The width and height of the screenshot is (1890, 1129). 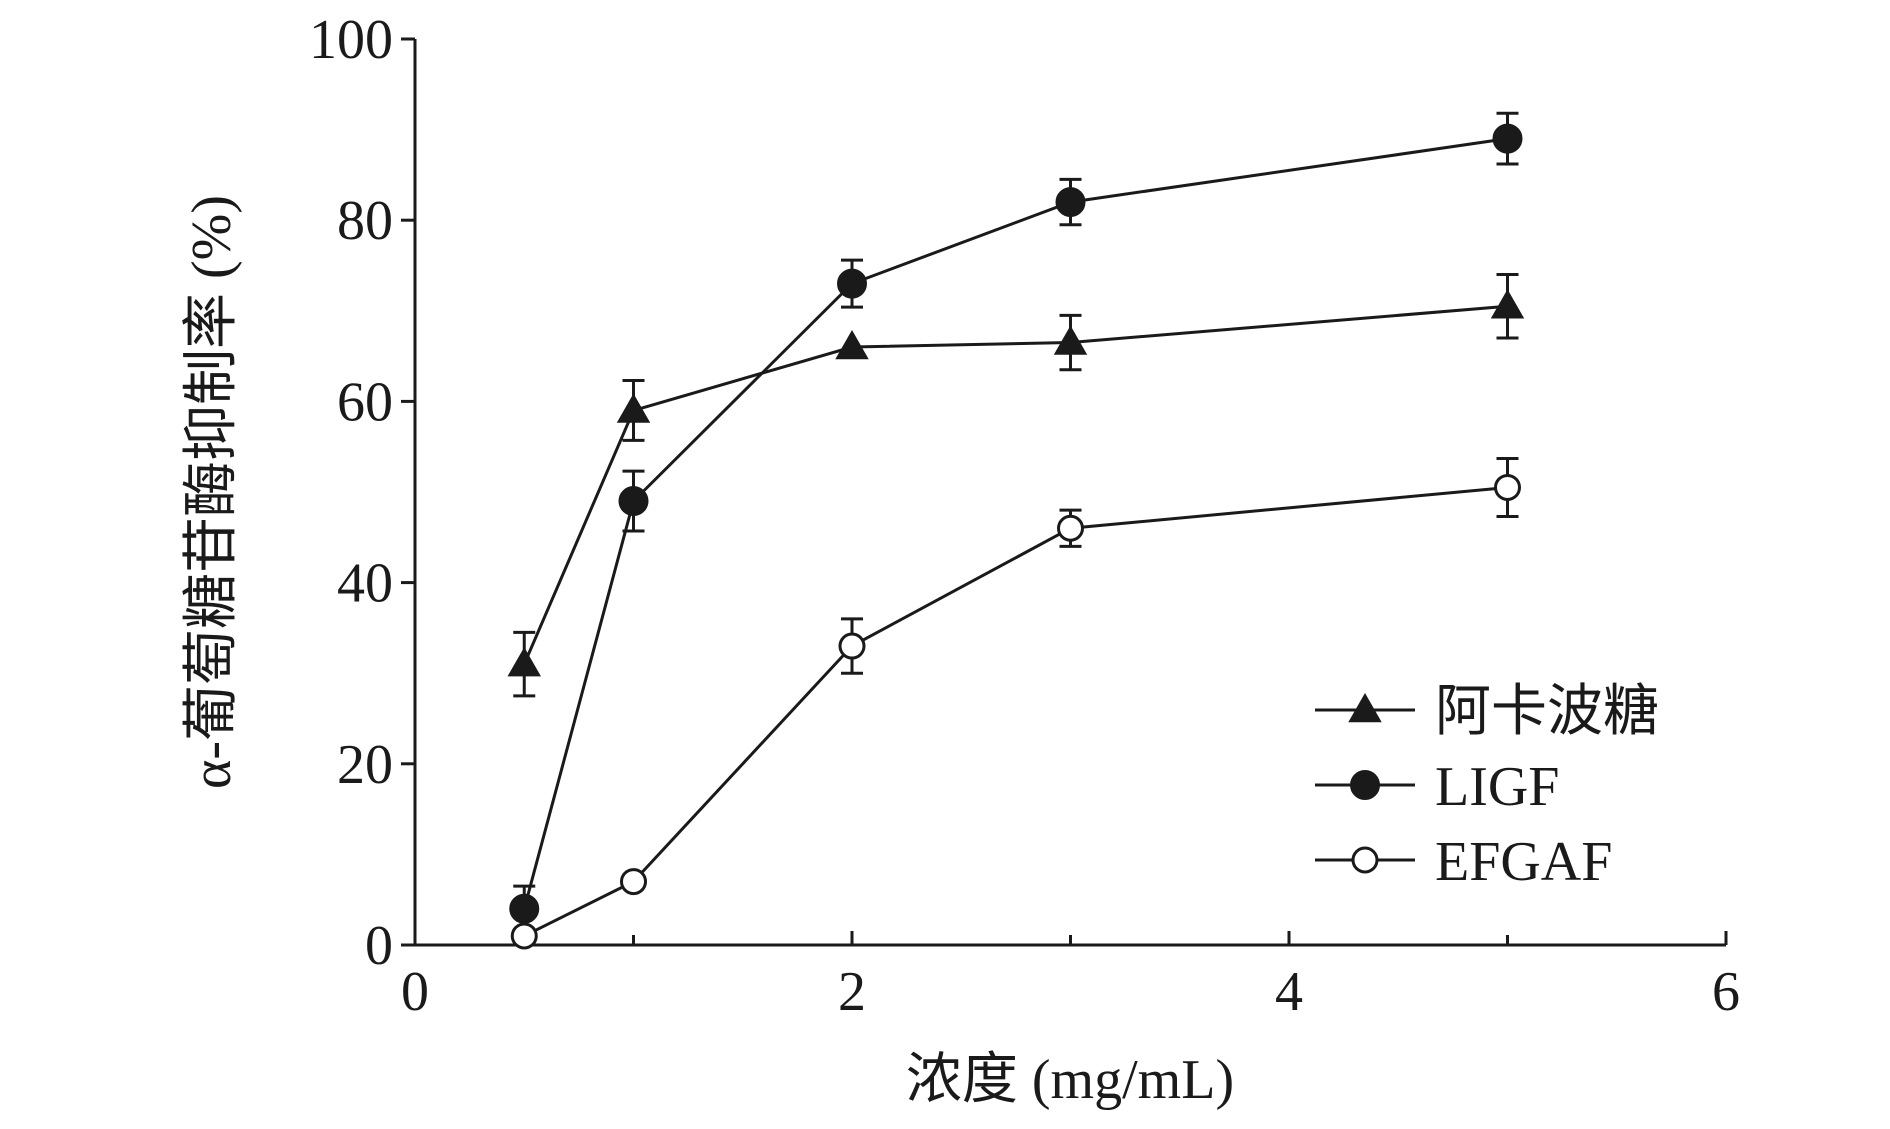 What do you see at coordinates (212, 492) in the screenshot?
I see `y-axis-title: α-葡萄糖苷酶抑制率 (%)` at bounding box center [212, 492].